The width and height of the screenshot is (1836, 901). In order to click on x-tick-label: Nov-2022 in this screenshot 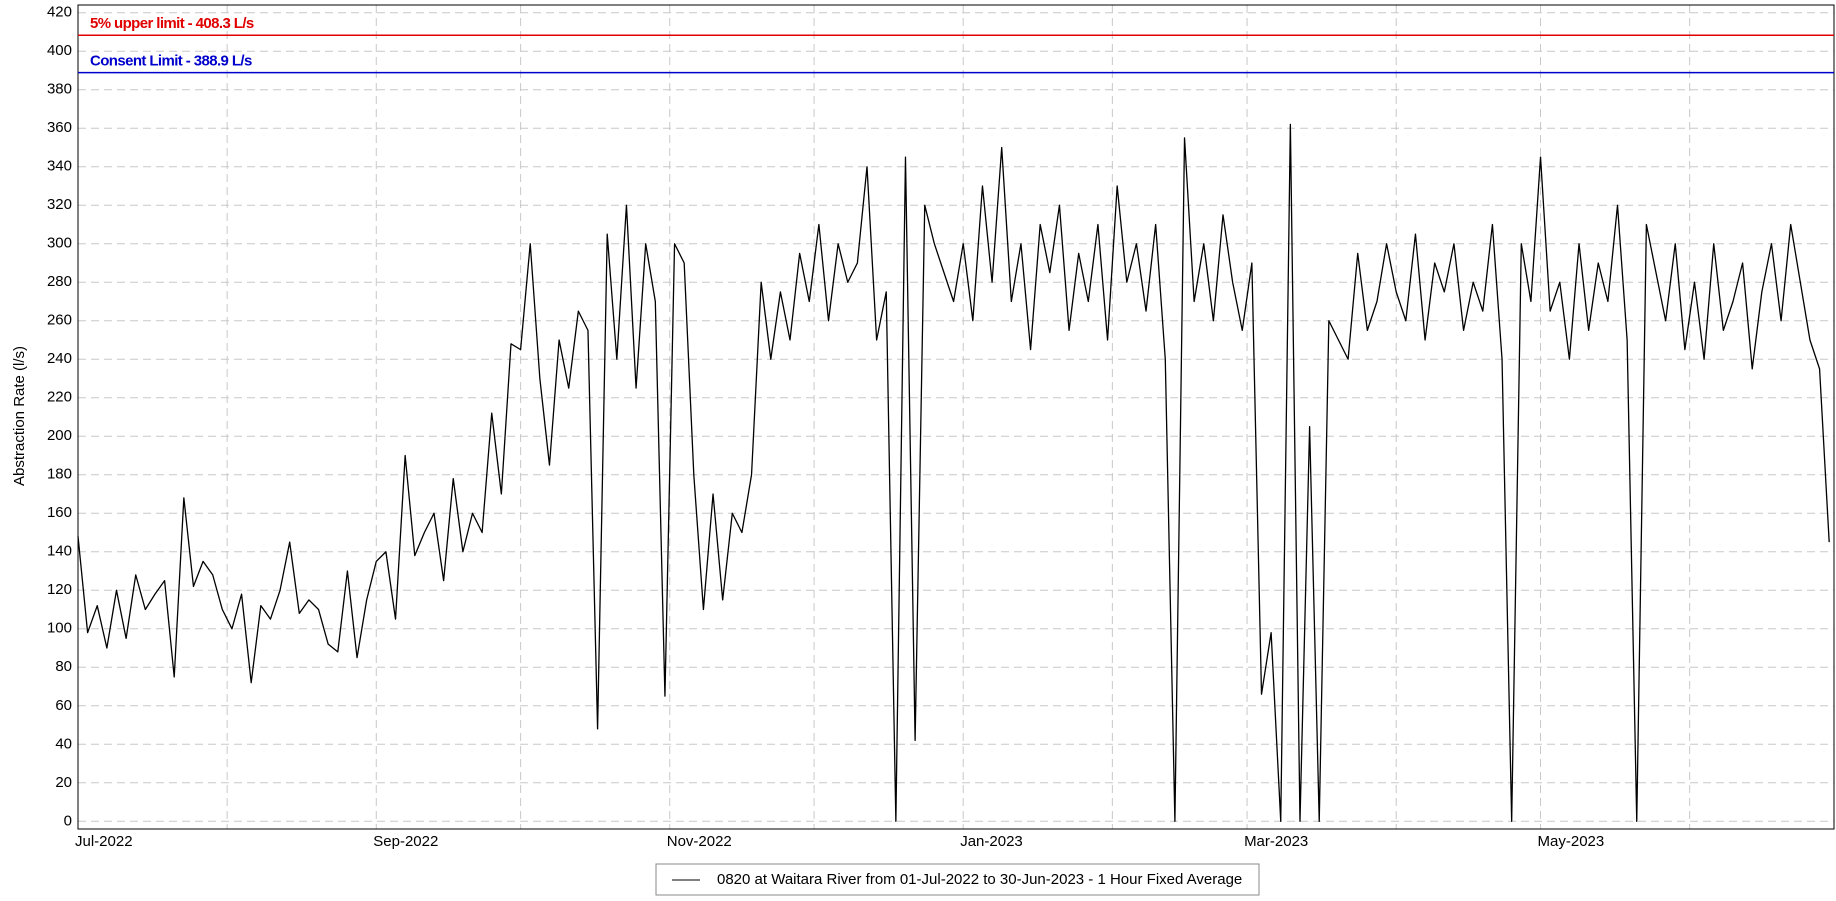, I will do `click(699, 841)`.